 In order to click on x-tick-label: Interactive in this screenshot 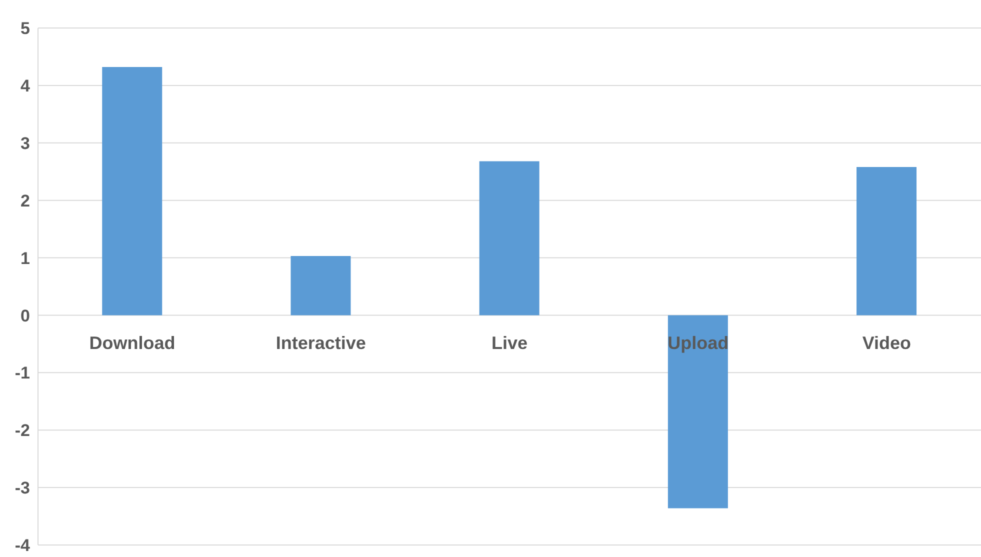, I will do `click(321, 343)`.